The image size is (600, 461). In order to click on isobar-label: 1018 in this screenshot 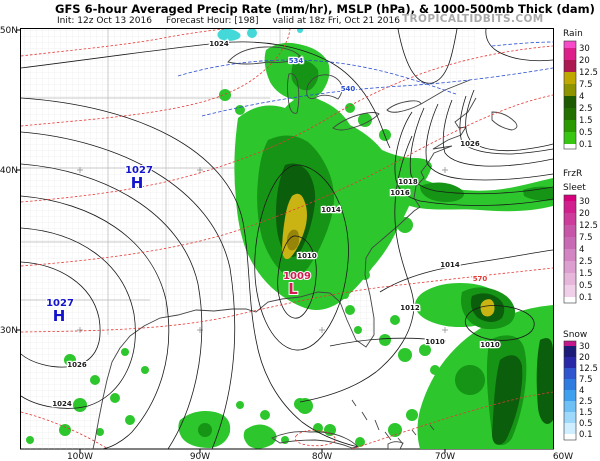, I will do `click(408, 182)`.